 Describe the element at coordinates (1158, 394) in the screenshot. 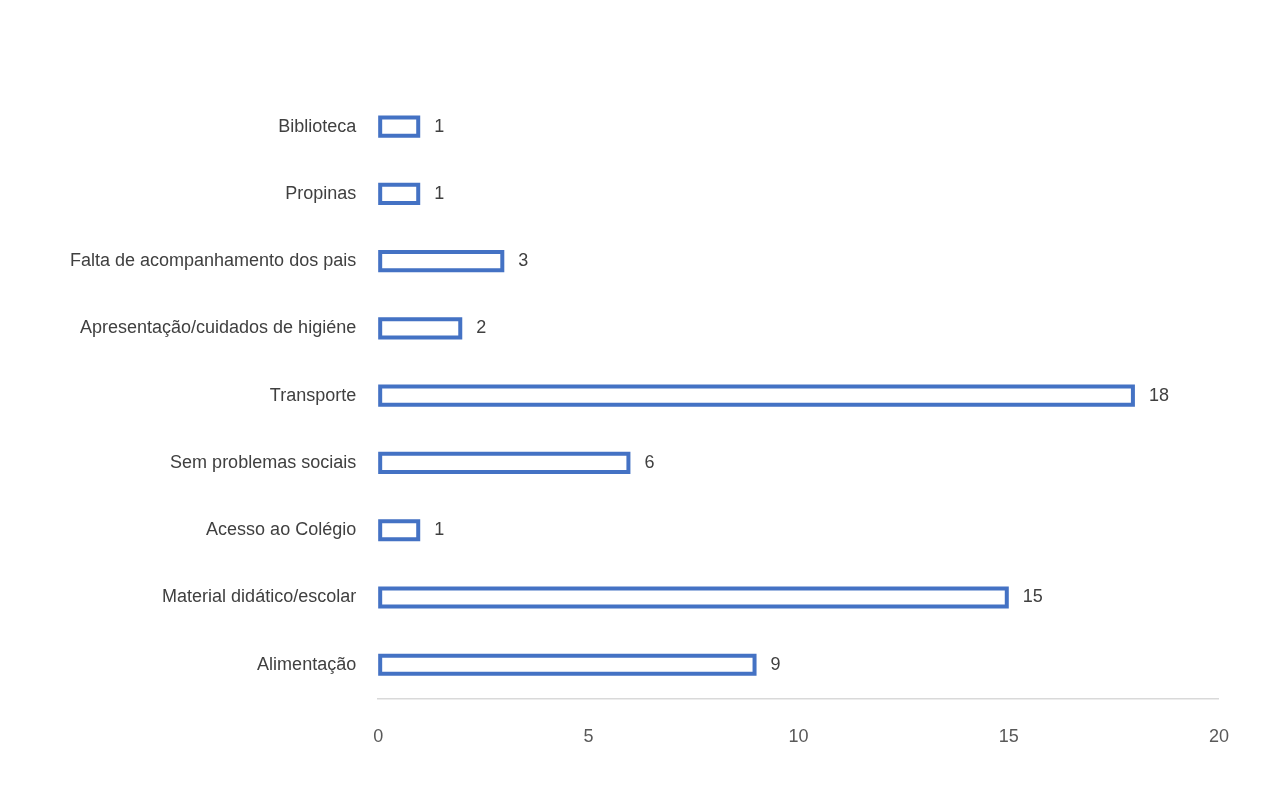

I see `data-label: 18` at that location.